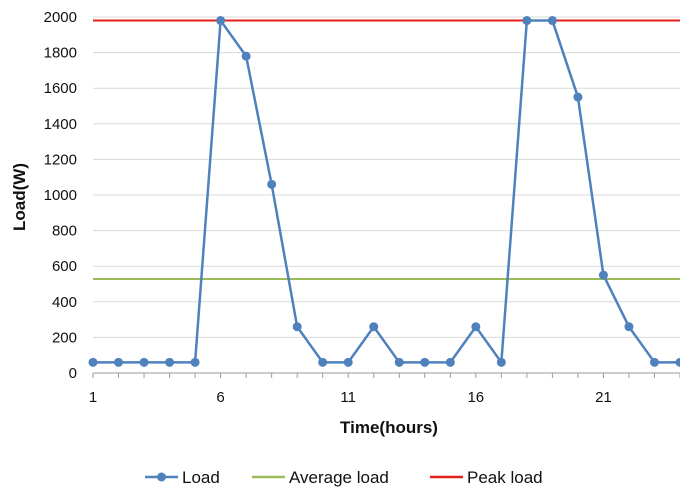  I want to click on legend-label-average-load: Average load, so click(339, 477).